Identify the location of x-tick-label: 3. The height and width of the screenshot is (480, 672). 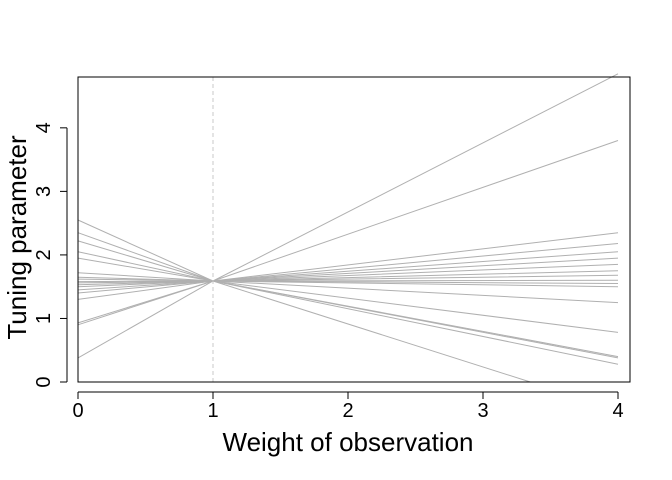
(482, 411).